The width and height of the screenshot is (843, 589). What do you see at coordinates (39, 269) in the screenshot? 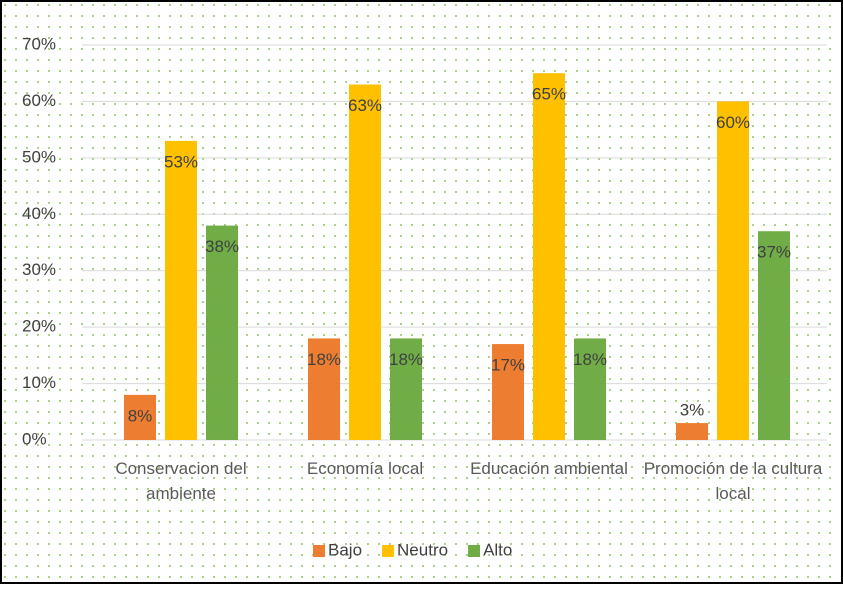
I see `y-tick-label: 30%` at bounding box center [39, 269].